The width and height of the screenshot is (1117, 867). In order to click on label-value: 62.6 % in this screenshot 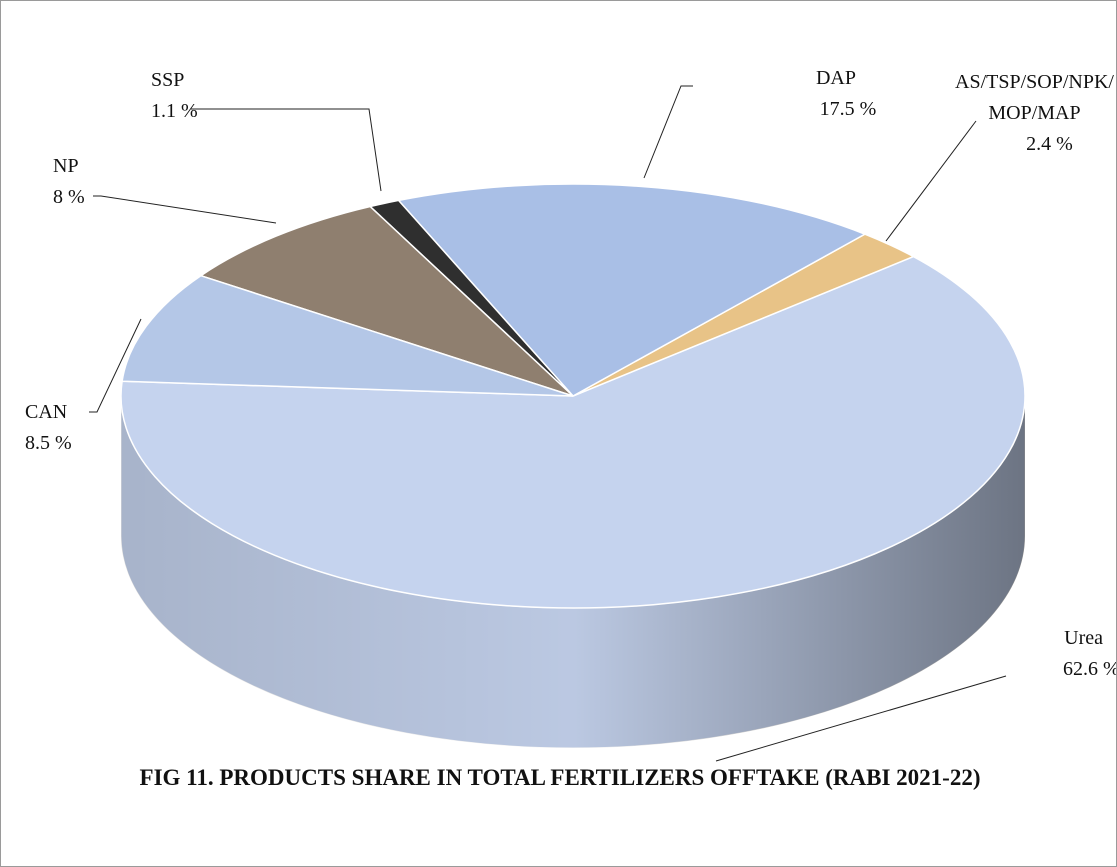, I will do `click(1090, 669)`.